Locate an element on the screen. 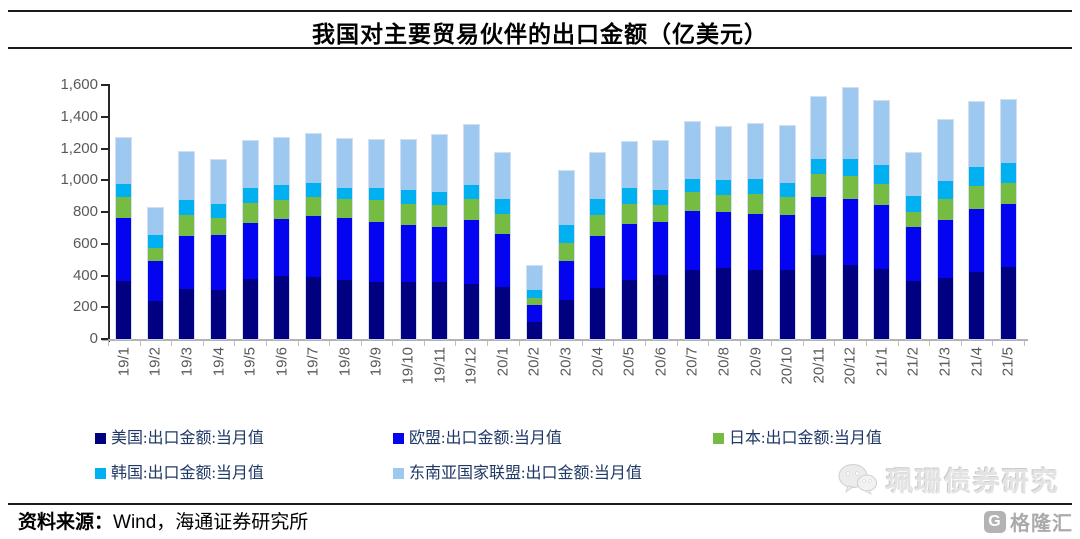  x-axis-label: 20/9 is located at coordinates (756, 362).